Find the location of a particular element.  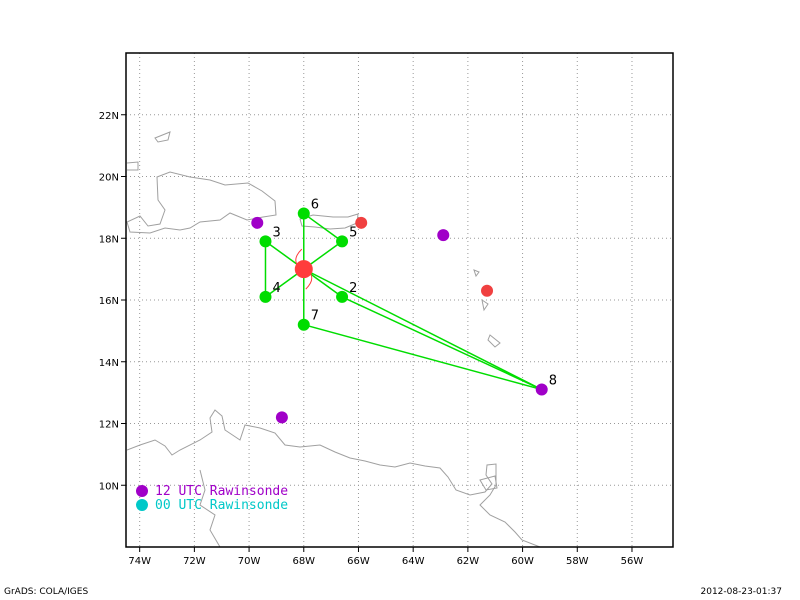

x-tick-label: 64W is located at coordinates (413, 561).